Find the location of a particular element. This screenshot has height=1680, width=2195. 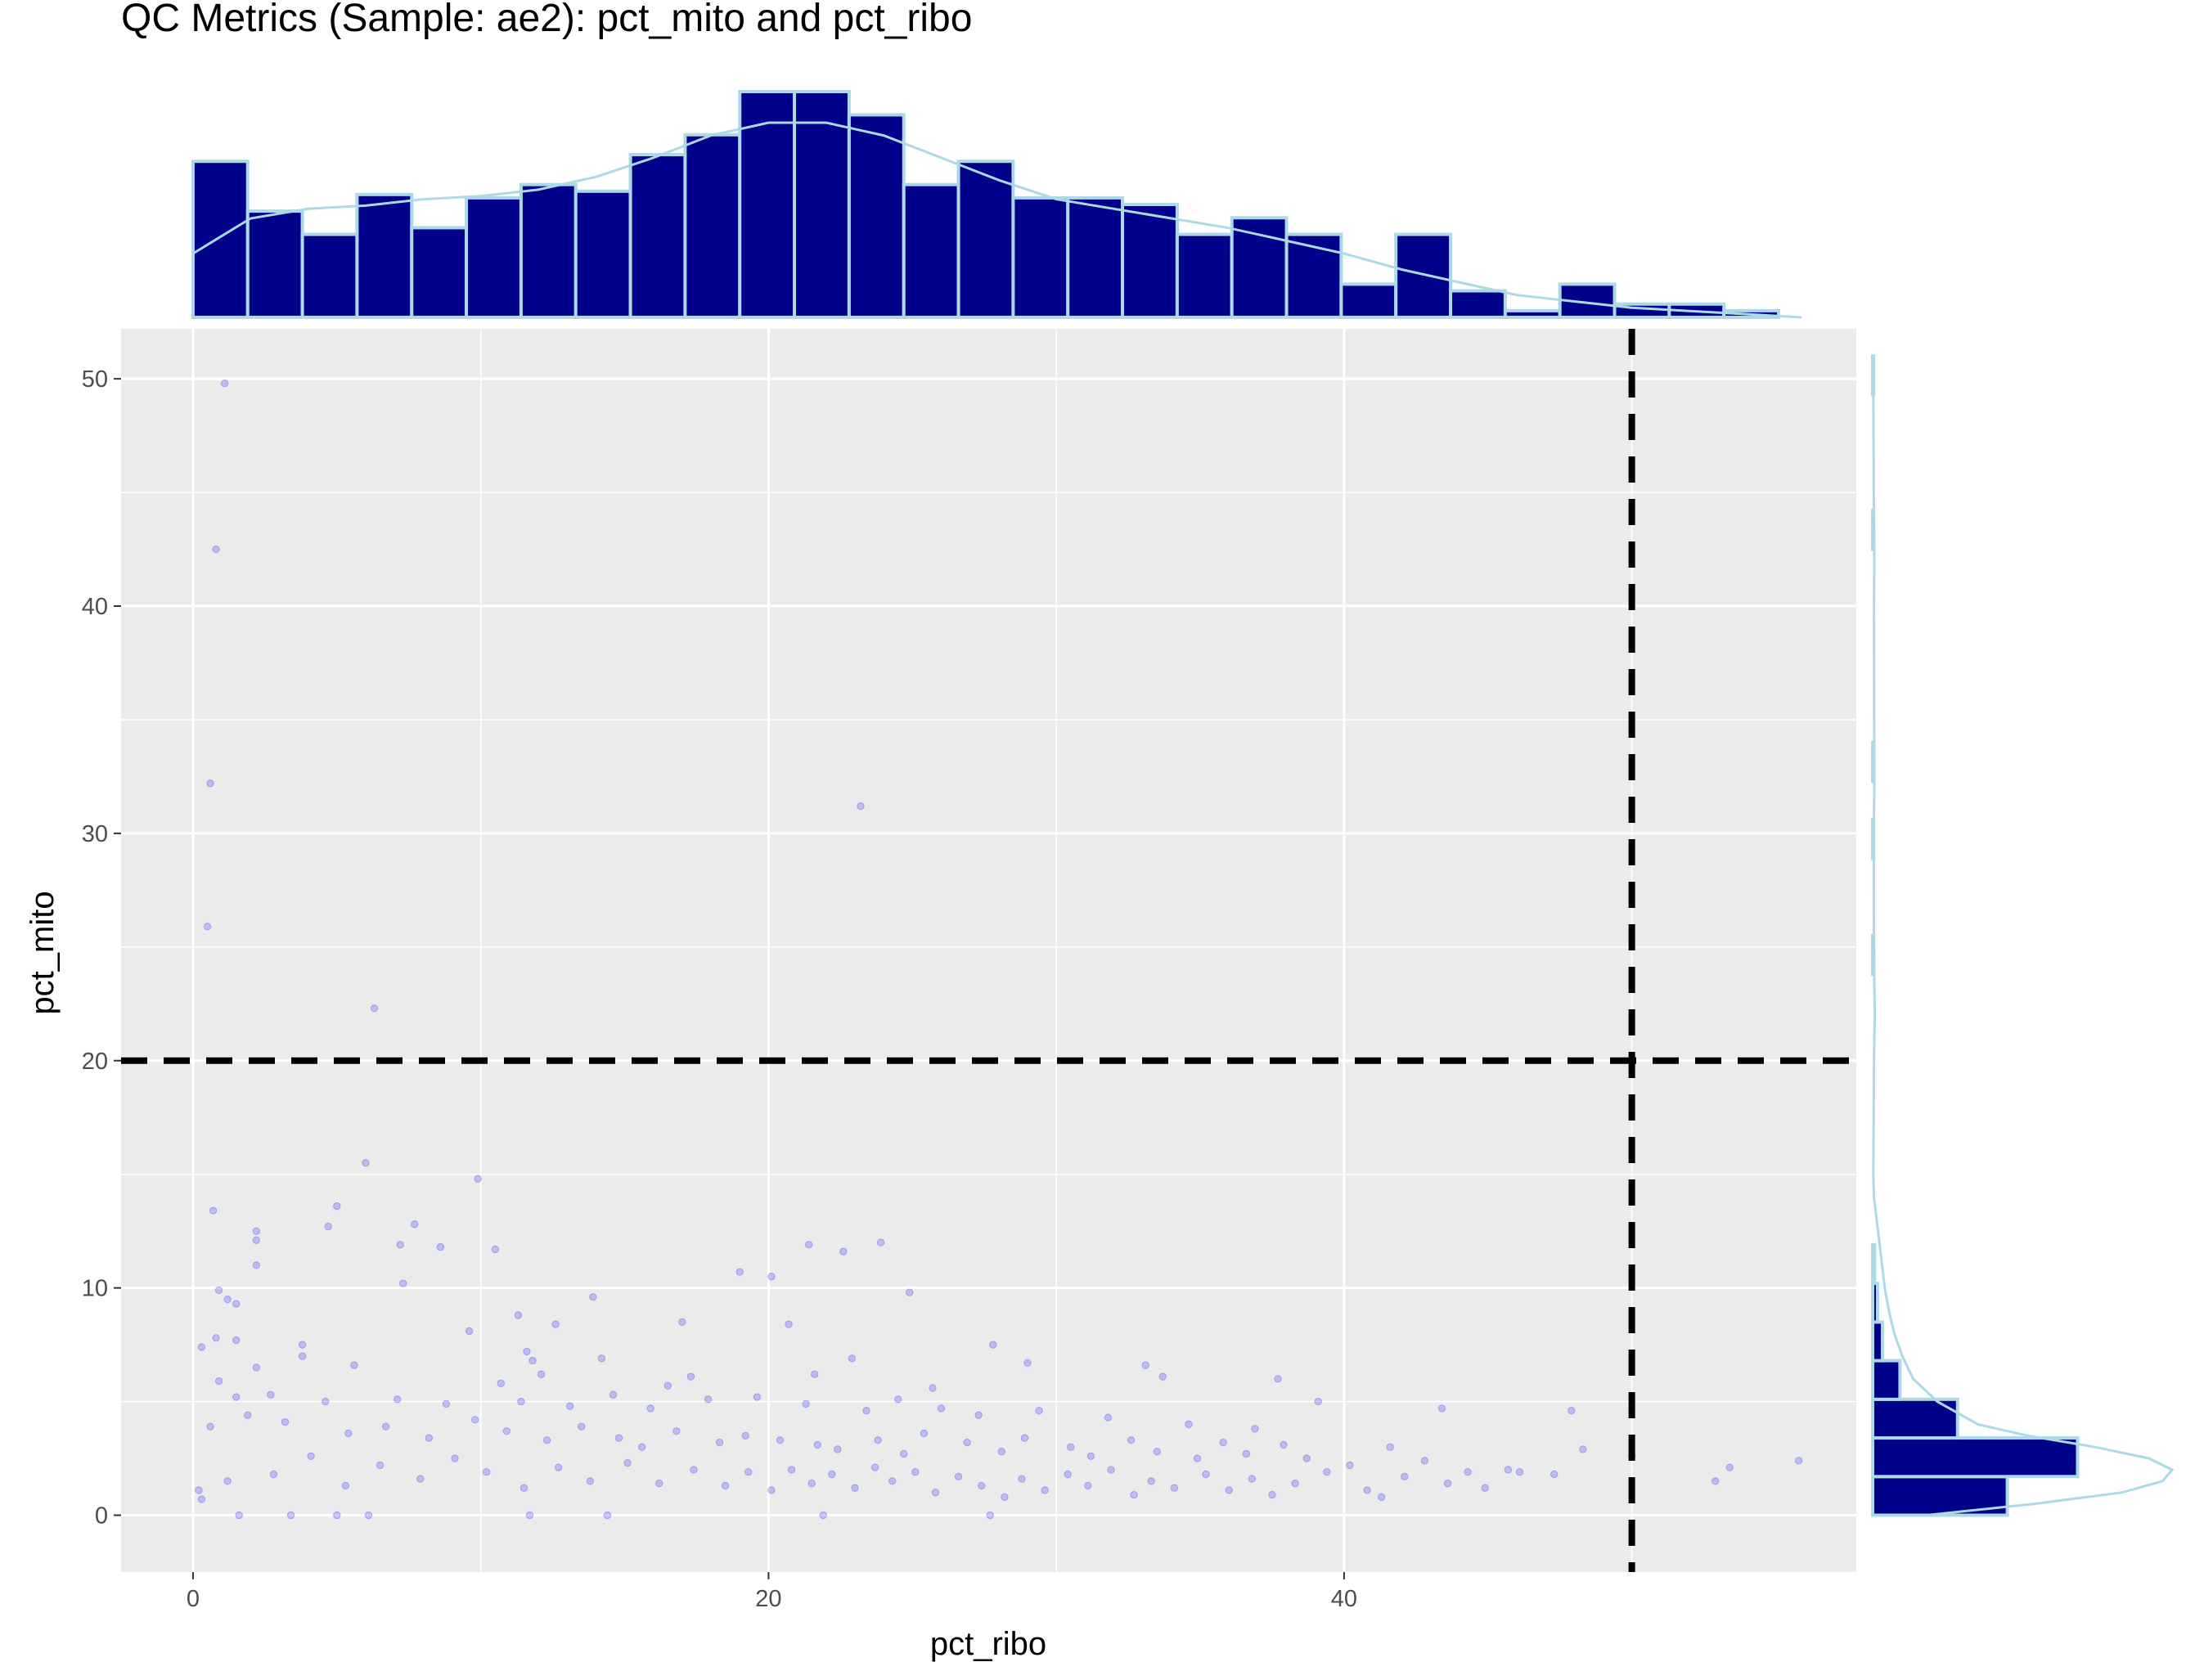

y-axis-ticks: 0 10 20 30 40 50 is located at coordinates (101, 948).